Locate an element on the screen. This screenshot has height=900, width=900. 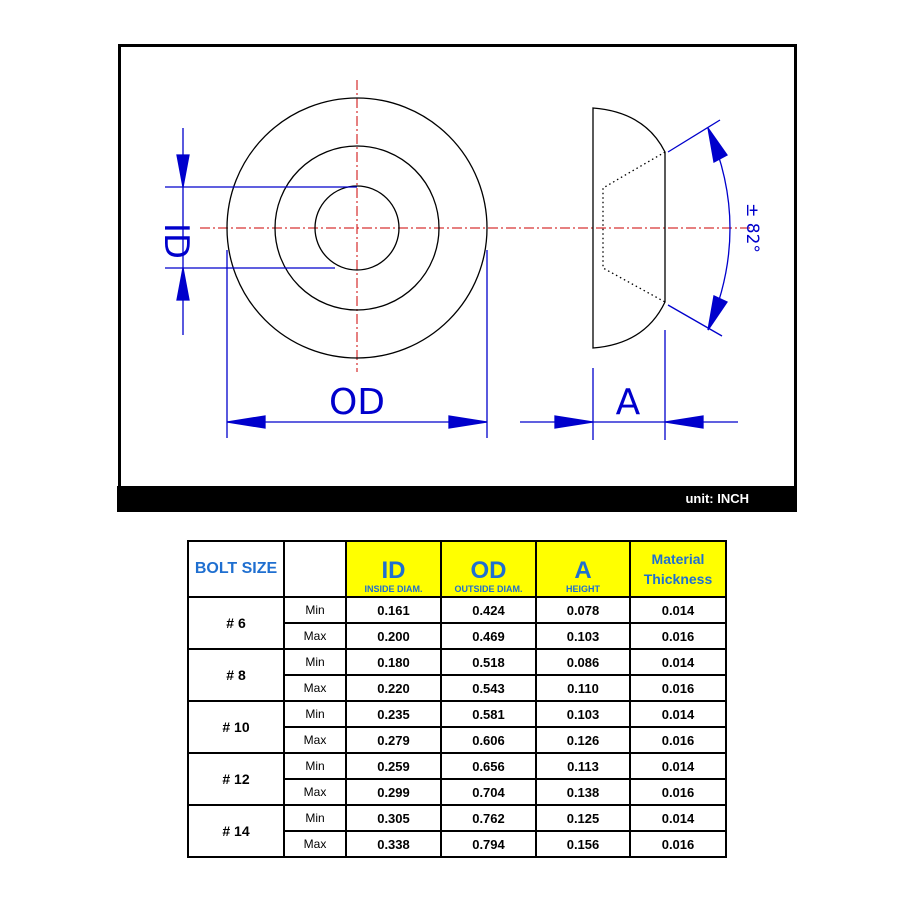
a-header: A HEIGHT is located at coordinates (583, 569).